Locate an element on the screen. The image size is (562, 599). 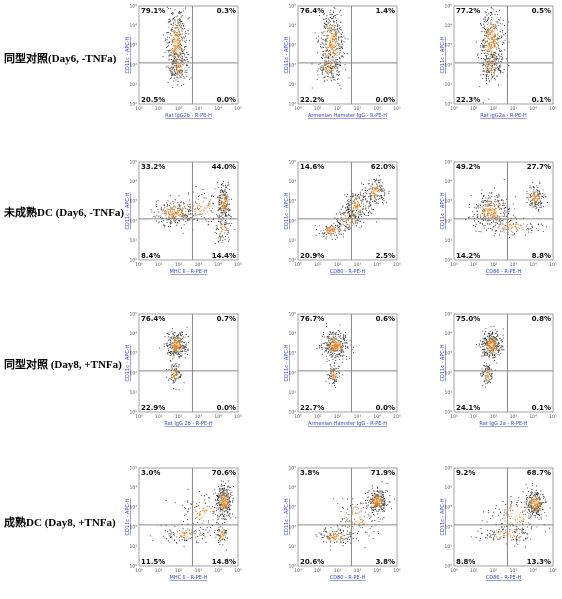
x-tick-label: 10³ is located at coordinates (514, 109).